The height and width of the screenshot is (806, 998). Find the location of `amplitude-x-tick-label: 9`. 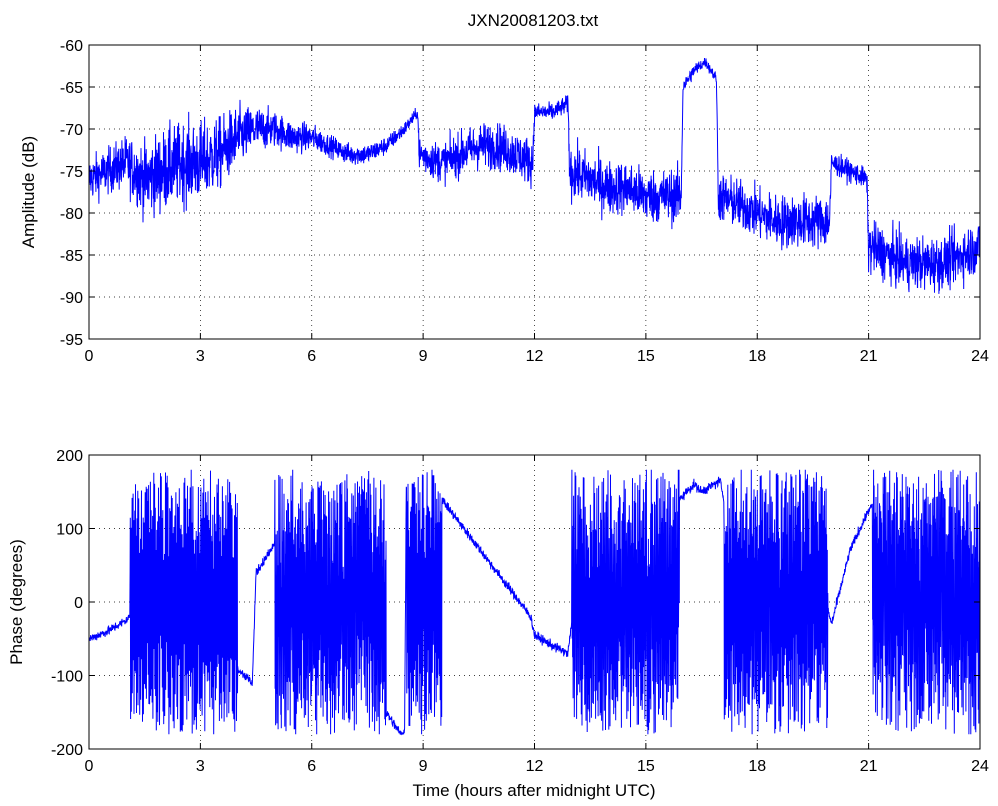

amplitude-x-tick-label: 9 is located at coordinates (423, 356).